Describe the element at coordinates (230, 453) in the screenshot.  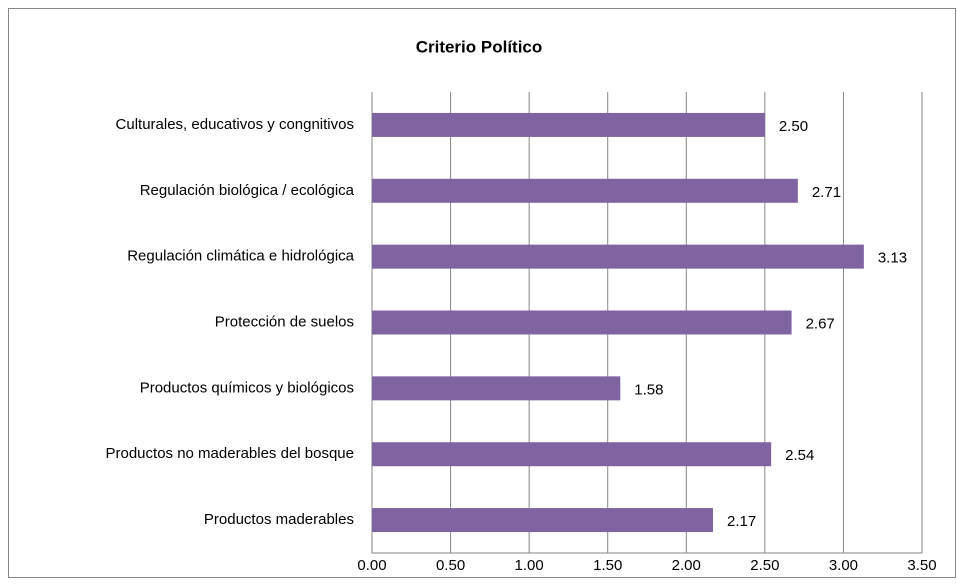
I see `y-tick-label: Productos no maderables del bosque` at that location.